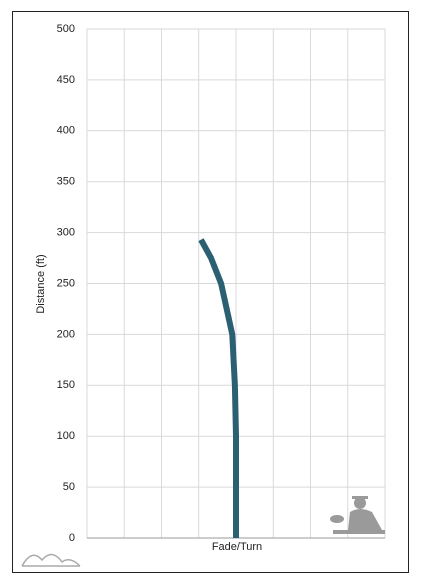 The width and height of the screenshot is (422, 583). Describe the element at coordinates (41, 283) in the screenshot. I see `y-axis-label: Distance (ft)` at that location.